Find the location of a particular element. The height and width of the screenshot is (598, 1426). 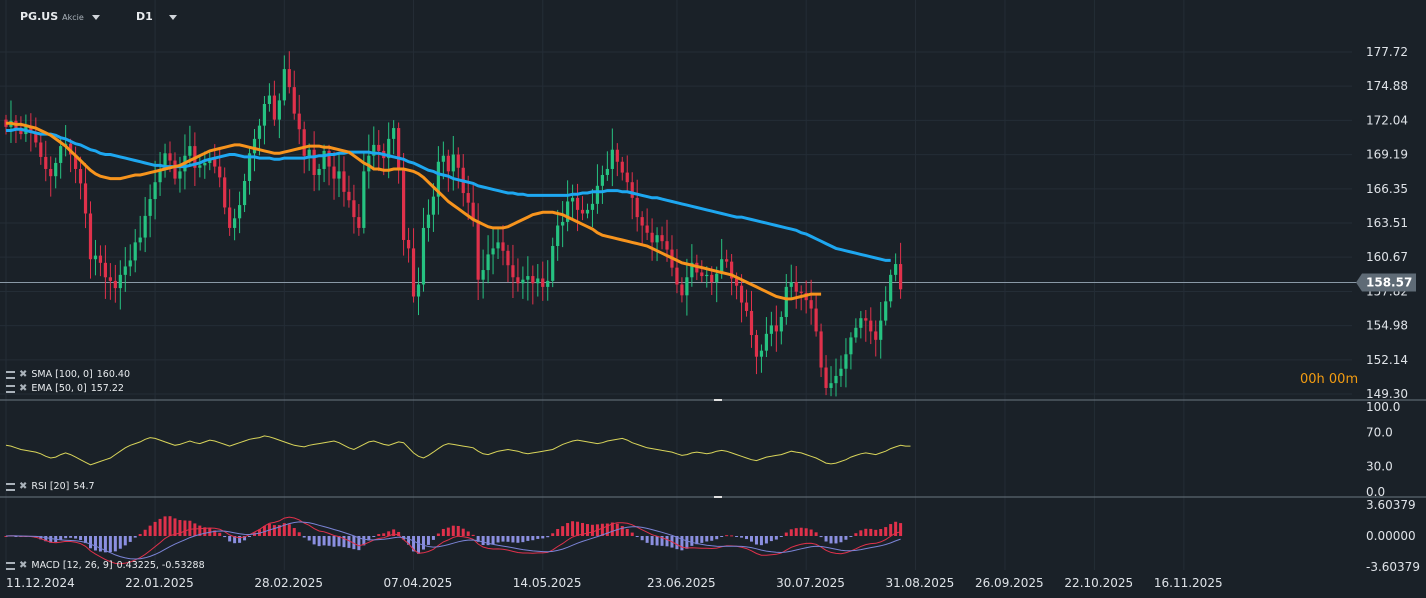

current-price-label: 158.57 is located at coordinates (1389, 282).